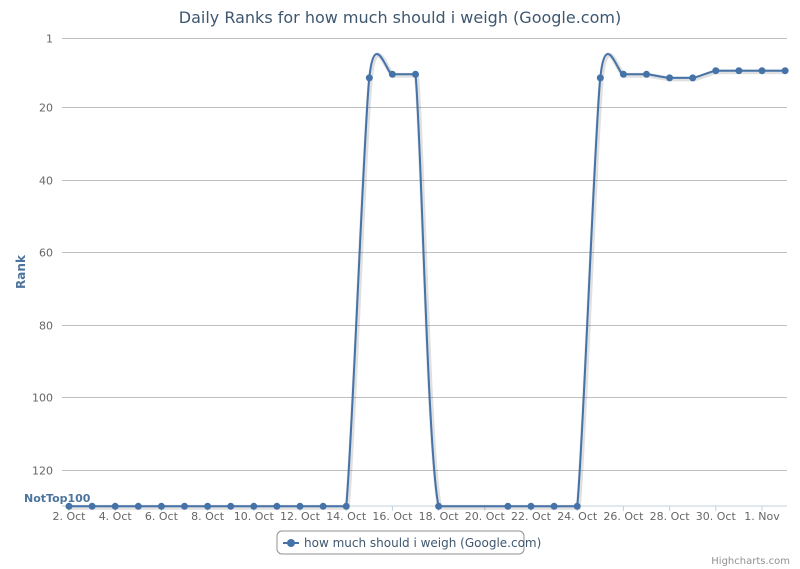 The height and width of the screenshot is (569, 800). I want to click on y-tick-label: 80, so click(46, 326).